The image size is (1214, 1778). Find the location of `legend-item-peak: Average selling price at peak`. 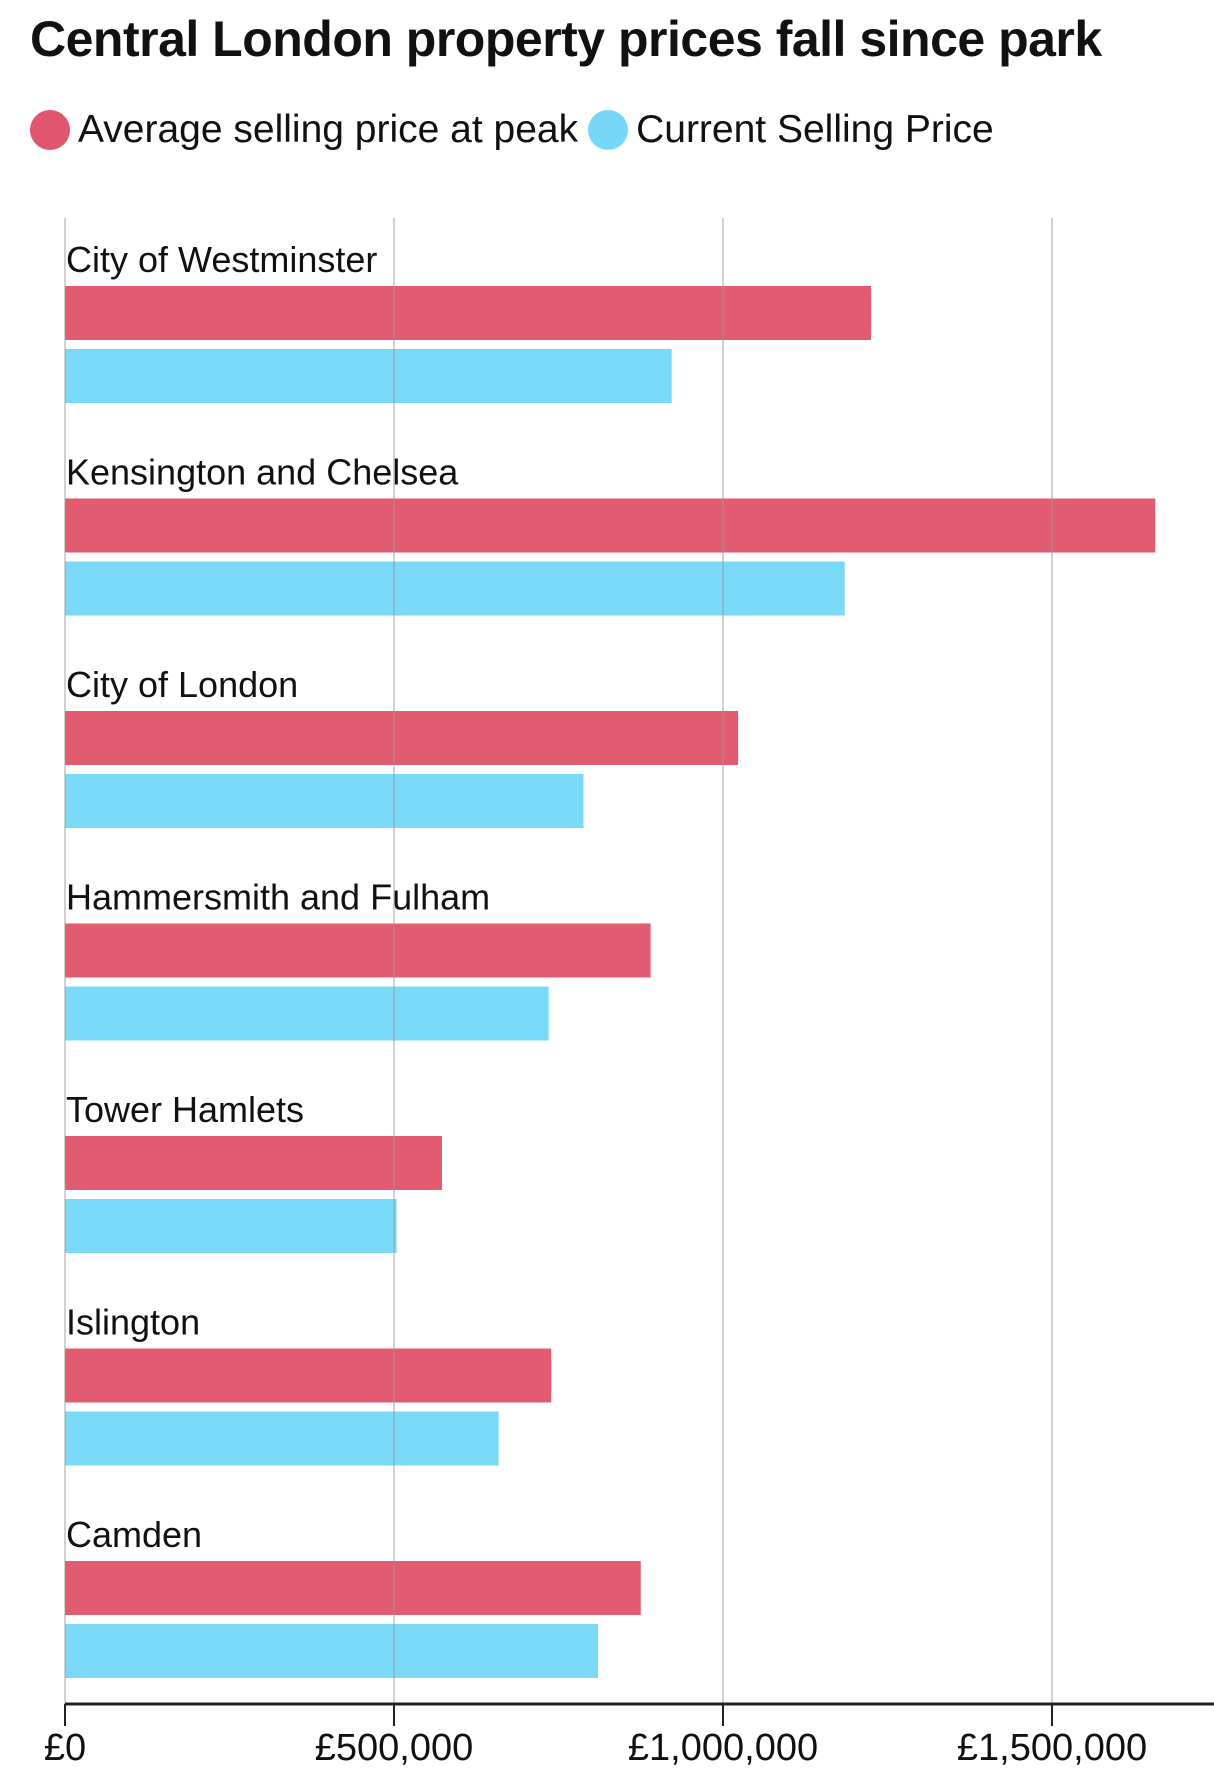

legend-item-peak: Average selling price at peak is located at coordinates (304, 130).